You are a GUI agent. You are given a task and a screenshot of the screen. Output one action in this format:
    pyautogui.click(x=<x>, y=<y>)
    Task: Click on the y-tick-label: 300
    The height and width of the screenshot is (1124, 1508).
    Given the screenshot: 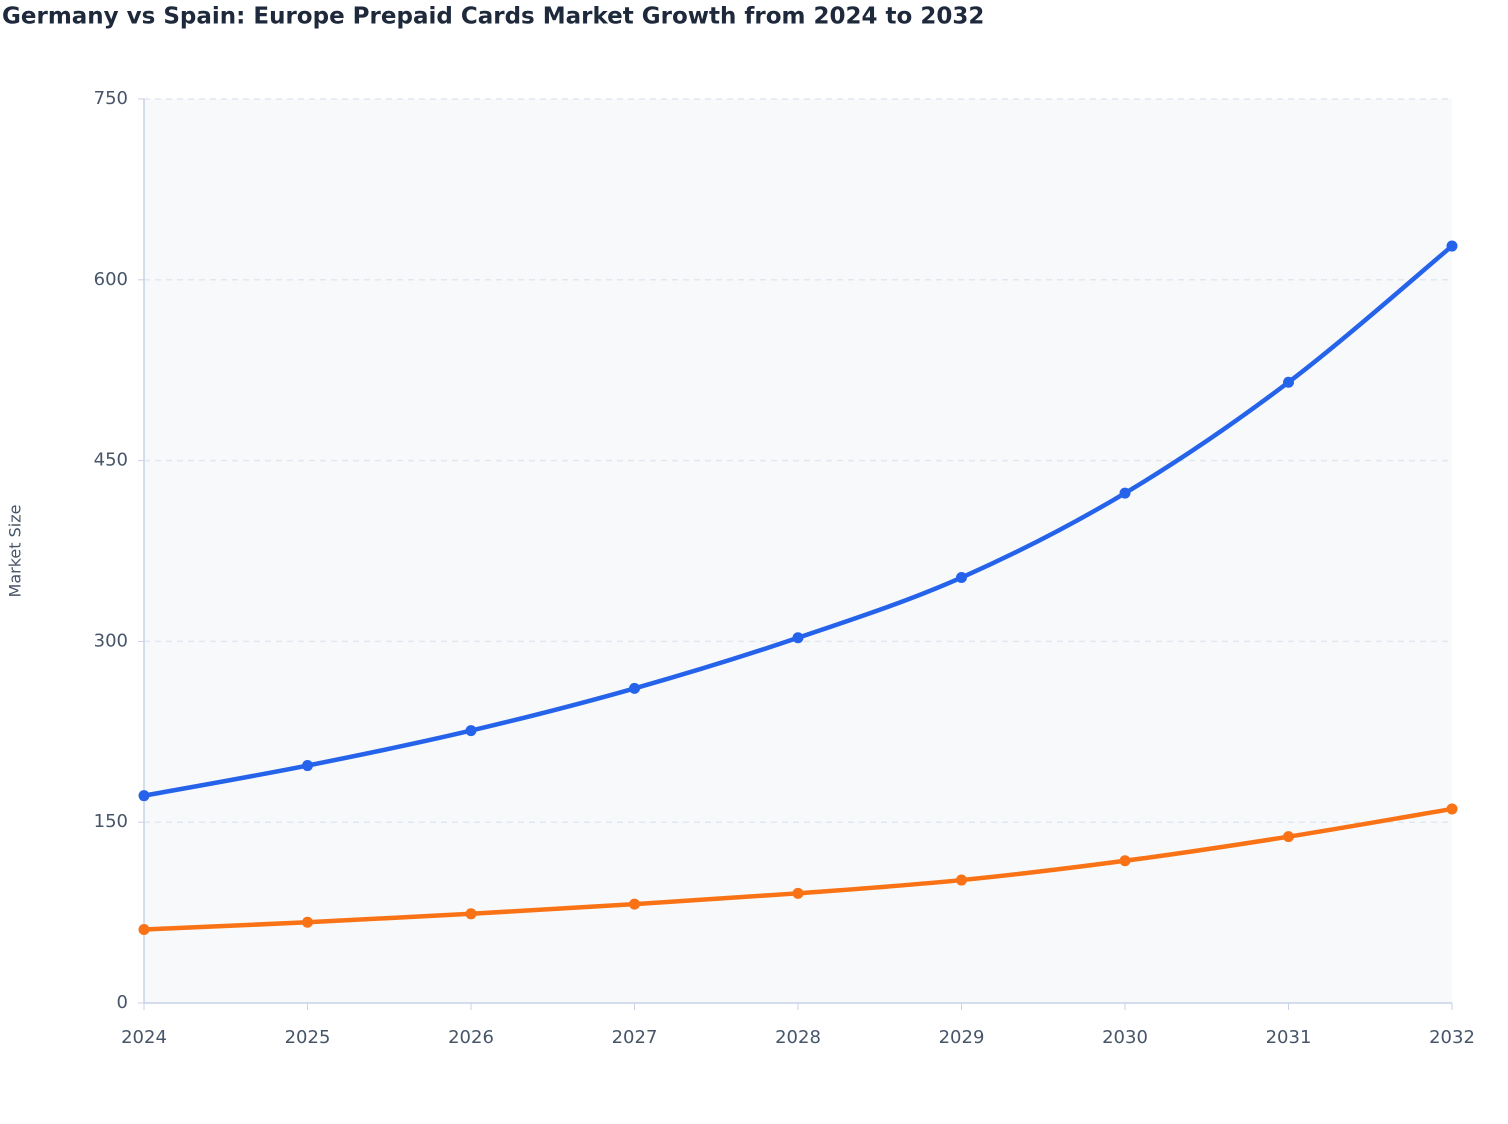 What is the action you would take?
    pyautogui.click(x=111, y=640)
    